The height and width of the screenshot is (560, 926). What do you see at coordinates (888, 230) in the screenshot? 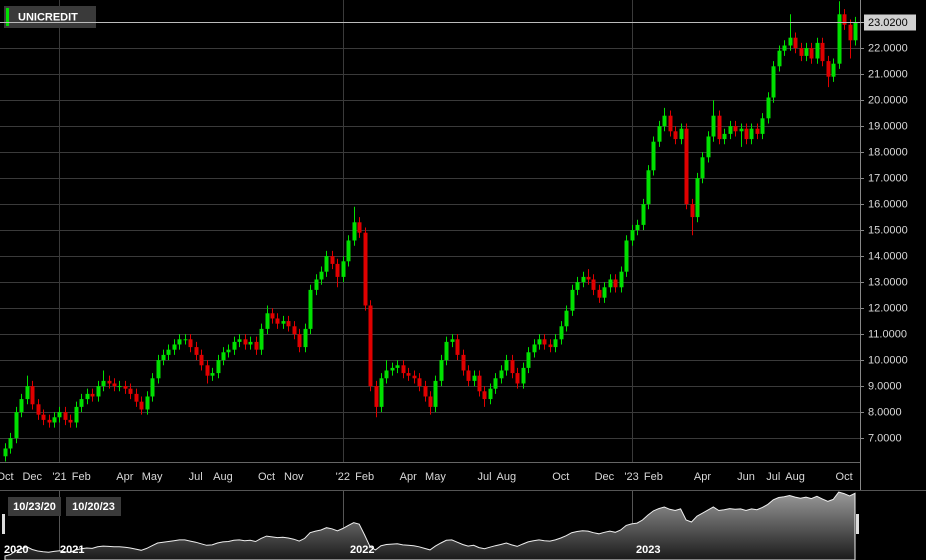
I see `y-tick-label: 15.0000` at bounding box center [888, 230].